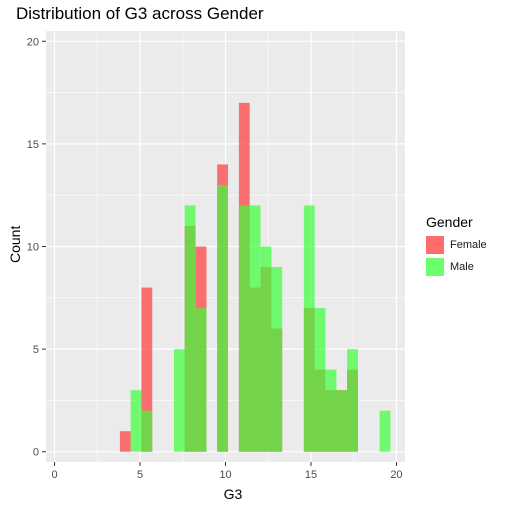 This screenshot has height=508, width=507. Describe the element at coordinates (36, 350) in the screenshot. I see `y-tick-label: 5` at that location.